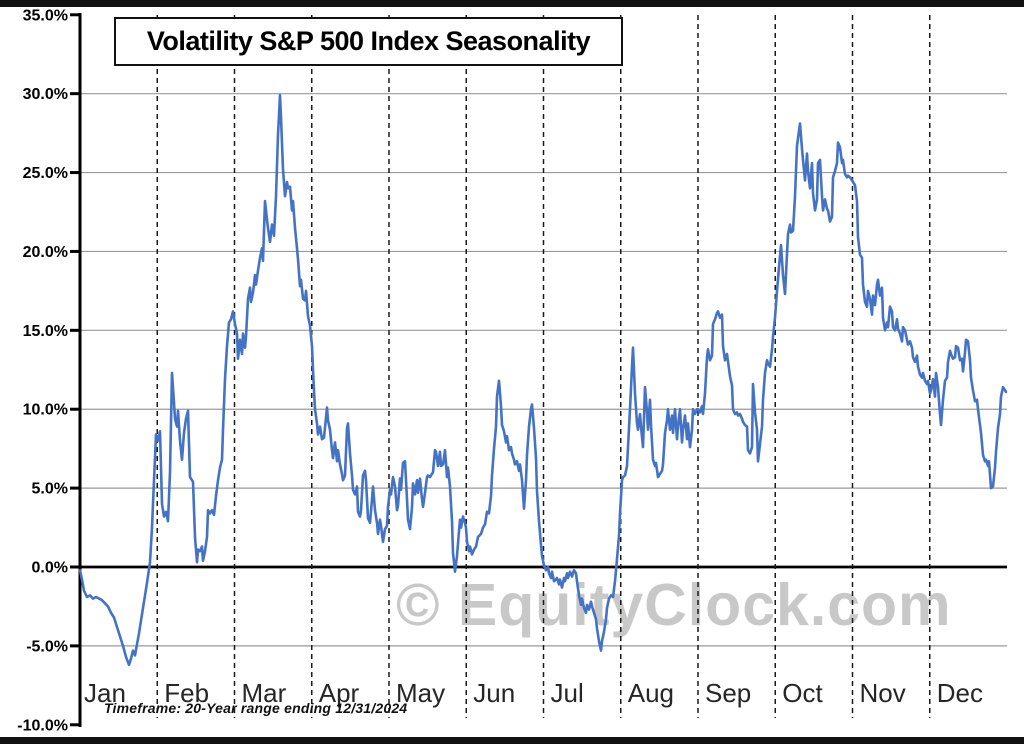  What do you see at coordinates (512, 3) in the screenshot?
I see `top-border-strip` at bounding box center [512, 3].